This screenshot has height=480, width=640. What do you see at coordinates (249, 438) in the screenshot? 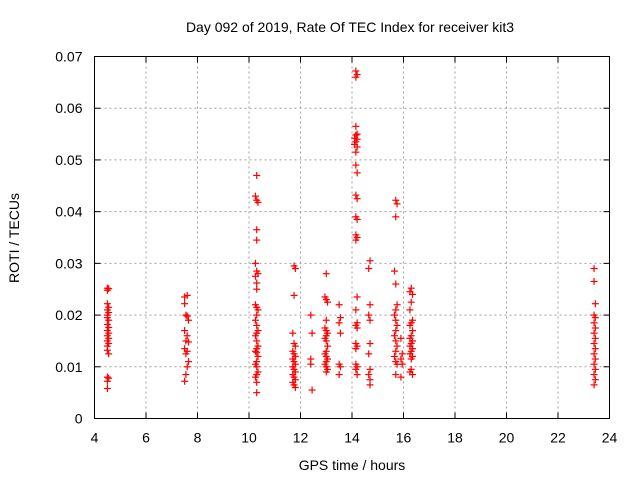
I see `x-tick-label: 10` at bounding box center [249, 438].